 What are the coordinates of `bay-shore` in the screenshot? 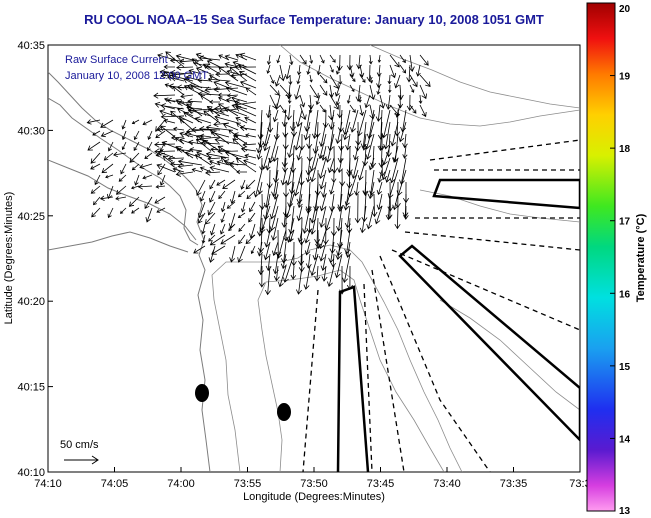 It's located at (122, 200).